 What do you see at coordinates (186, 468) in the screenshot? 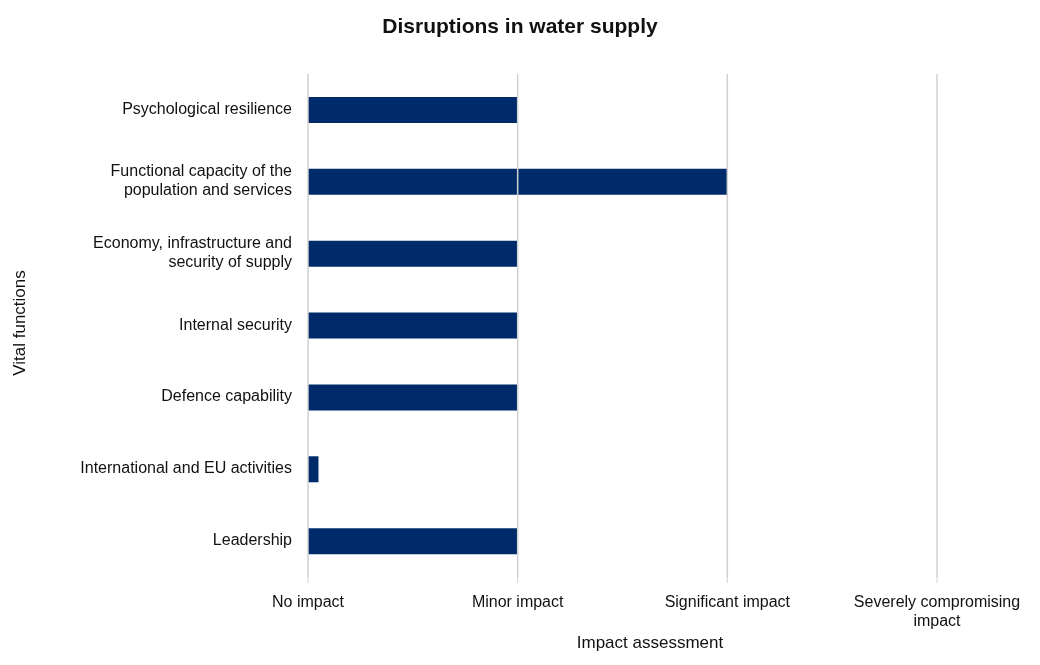
I see `y-tick-label: International and EU activities` at bounding box center [186, 468].